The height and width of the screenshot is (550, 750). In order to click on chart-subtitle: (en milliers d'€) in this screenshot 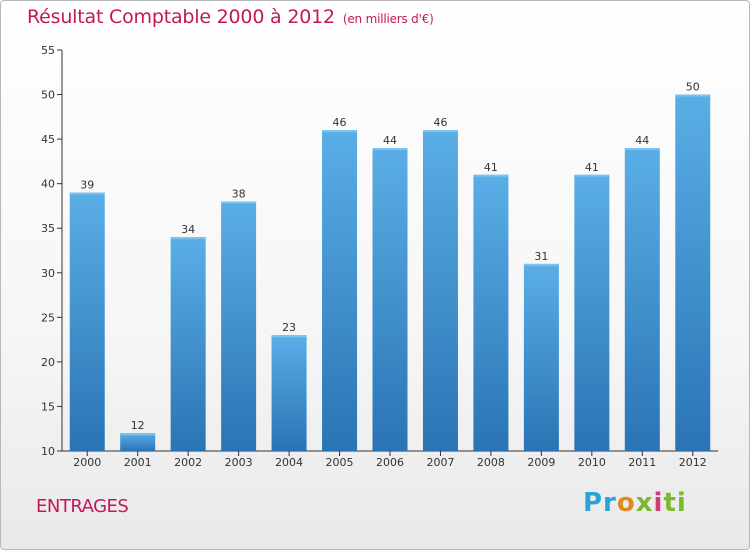, I will do `click(388, 19)`.